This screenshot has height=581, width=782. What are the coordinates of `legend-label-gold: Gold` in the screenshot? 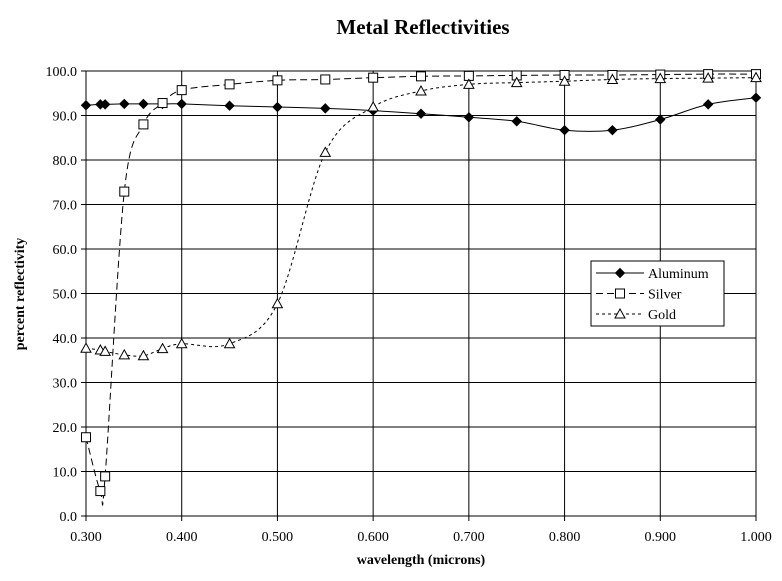 It's located at (662, 315).